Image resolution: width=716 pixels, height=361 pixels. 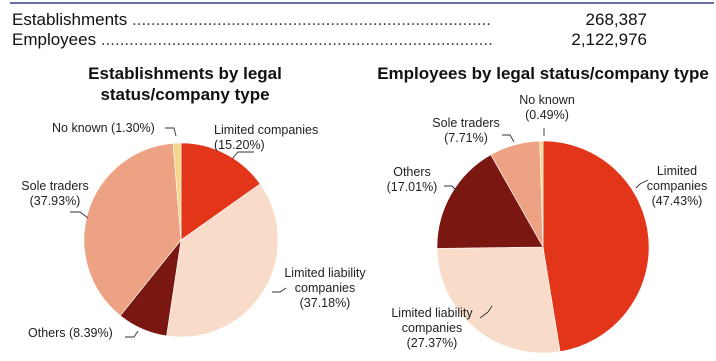 I want to click on slice-label-line: Limited companies, so click(x=266, y=130).